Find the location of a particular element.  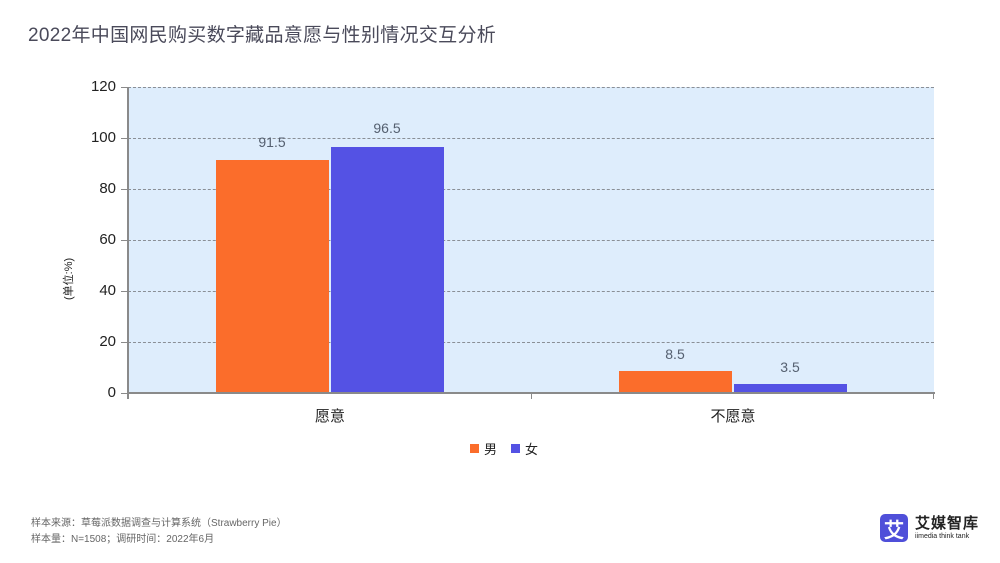

brand-logo: 艾 艾媒智库 iimedia think tank is located at coordinates (929, 528).